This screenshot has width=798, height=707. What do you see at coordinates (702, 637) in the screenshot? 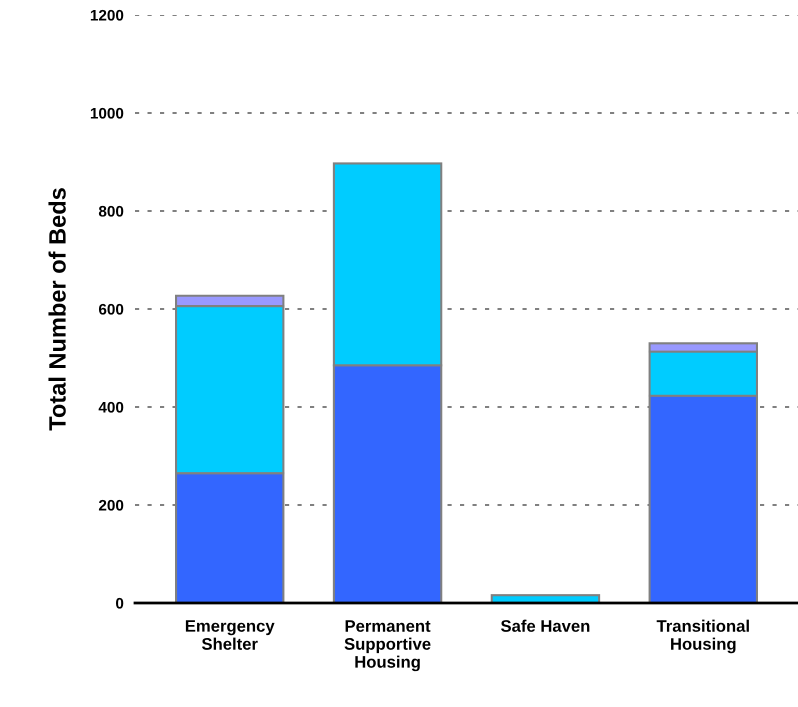
I see `x-tick-label: Transitional Housing` at bounding box center [702, 637].